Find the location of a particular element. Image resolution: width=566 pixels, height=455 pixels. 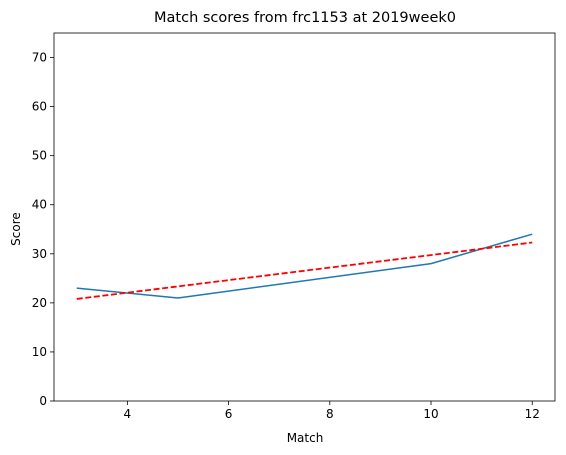

y-tick-label: 0 is located at coordinates (43, 401).